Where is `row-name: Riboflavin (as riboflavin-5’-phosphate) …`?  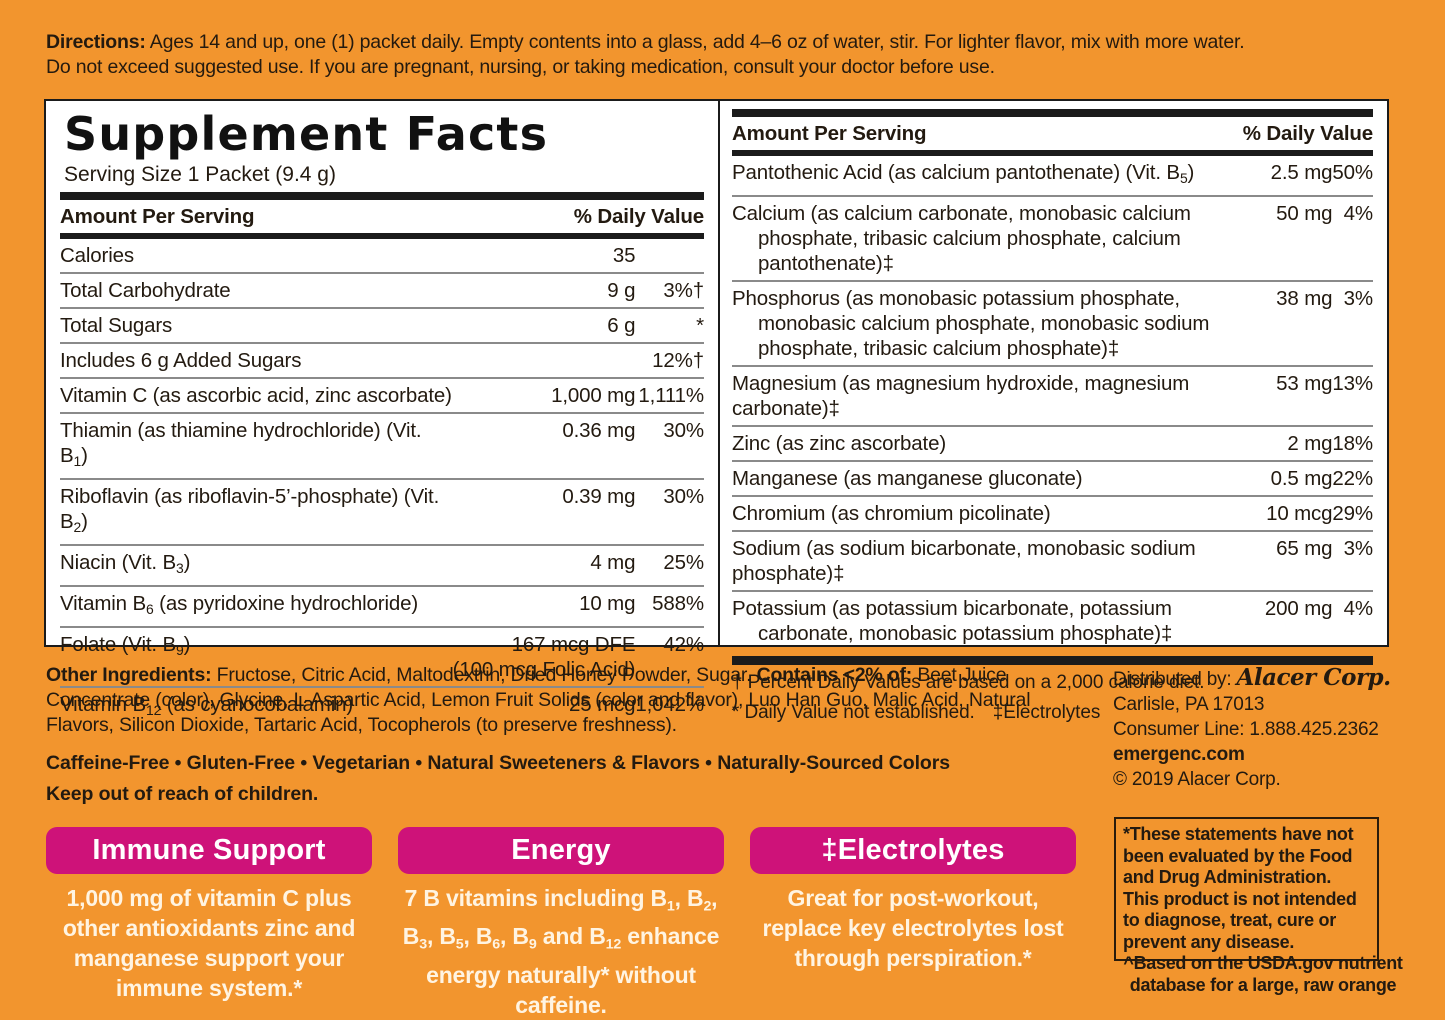
row-name: Riboflavin (as riboflavin-5’-phosphate) … is located at coordinates (250, 509).